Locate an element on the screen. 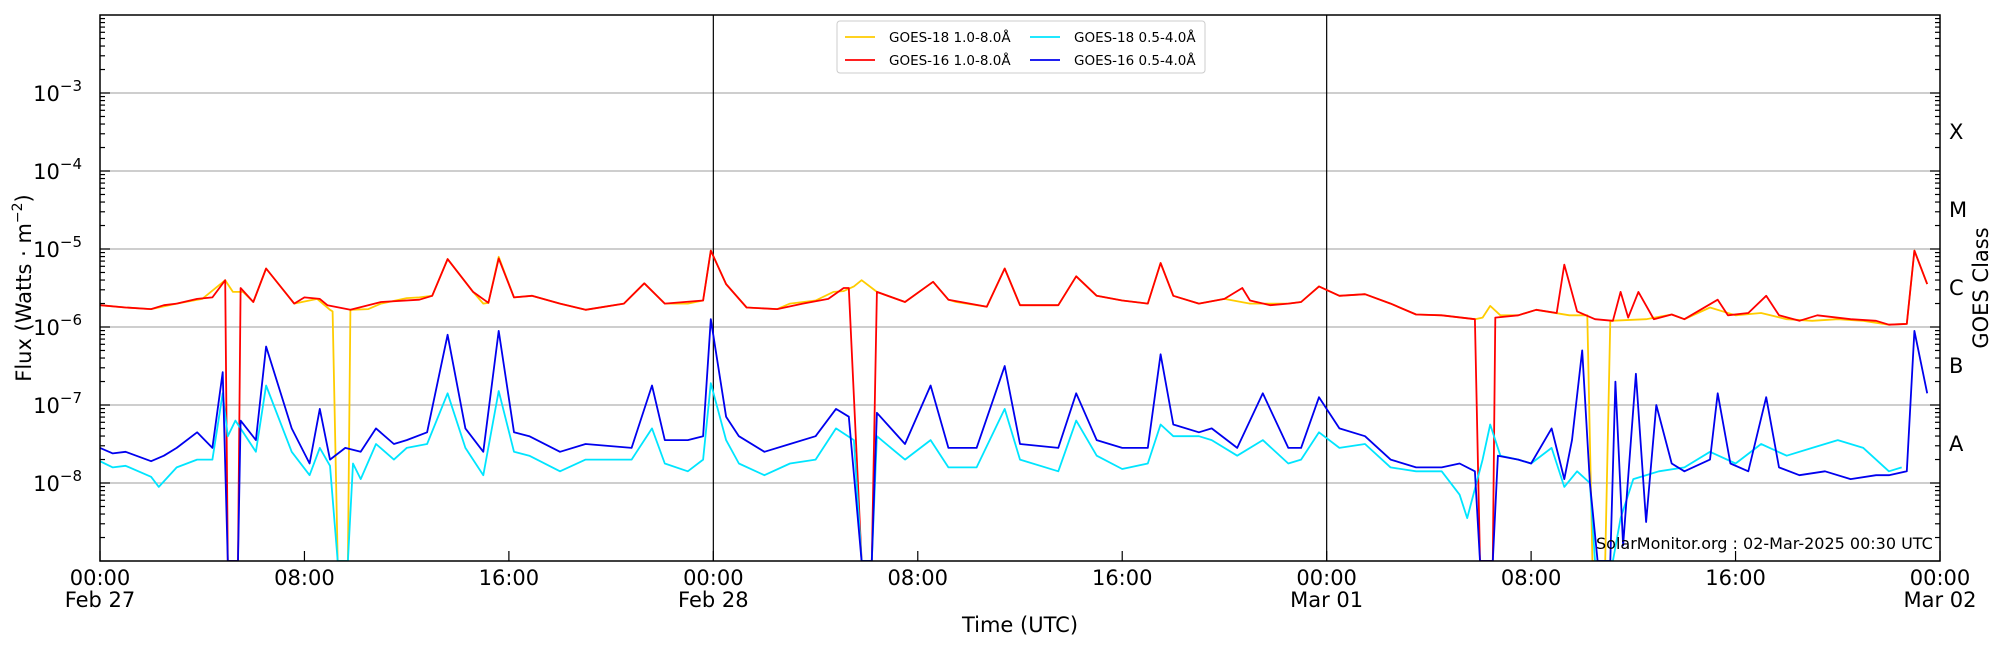 This screenshot has height=650, width=2000. y-axis-title: Flux (Watts · m−2) is located at coordinates (23, 288).